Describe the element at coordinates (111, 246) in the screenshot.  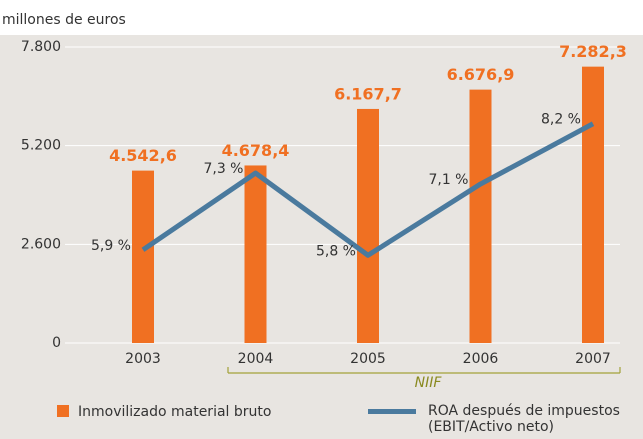
I see `line-value-label: 5,9 %` at that location.